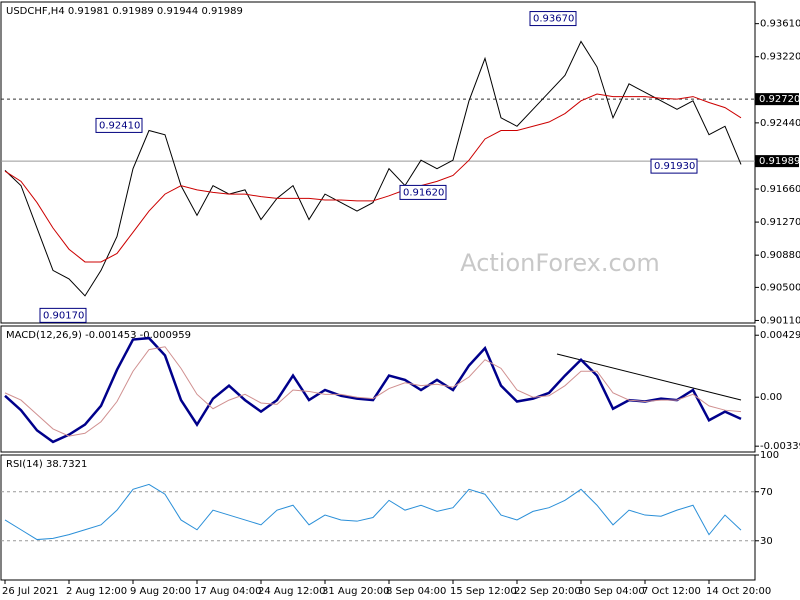 Image resolution: width=800 pixels, height=600 pixels. What do you see at coordinates (771, 397) in the screenshot?
I see `y-tick-label: 0.00` at bounding box center [771, 397].